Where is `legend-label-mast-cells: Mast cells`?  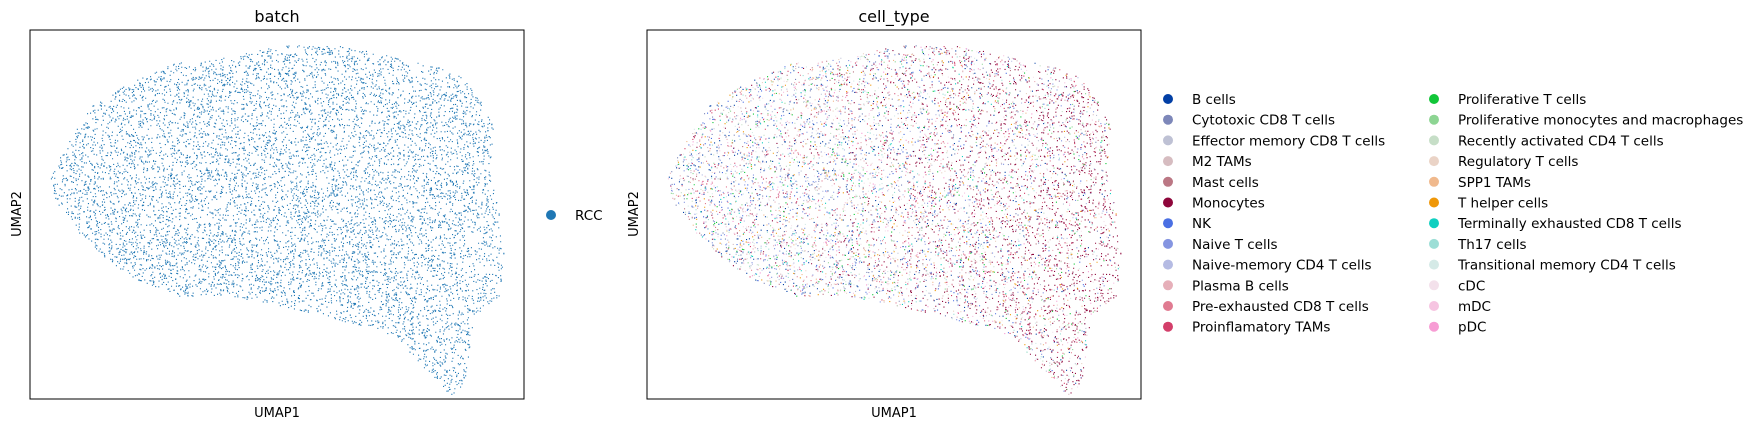
legend-label-mast-cells: Mast cells is located at coordinates (1225, 183).